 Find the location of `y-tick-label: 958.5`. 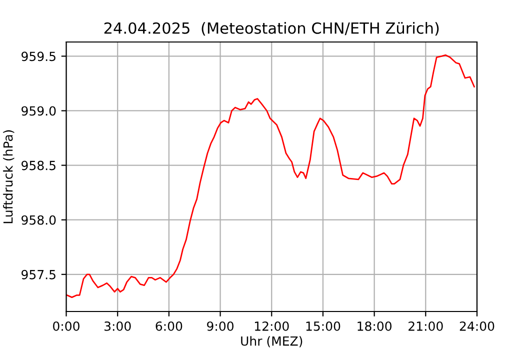

y-tick-label: 958.5 is located at coordinates (39, 165).